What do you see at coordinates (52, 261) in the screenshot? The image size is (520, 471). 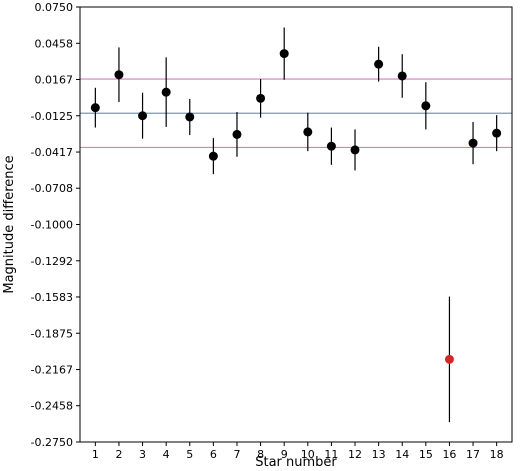 I see `y-tick-label: -0.1292` at bounding box center [52, 261].